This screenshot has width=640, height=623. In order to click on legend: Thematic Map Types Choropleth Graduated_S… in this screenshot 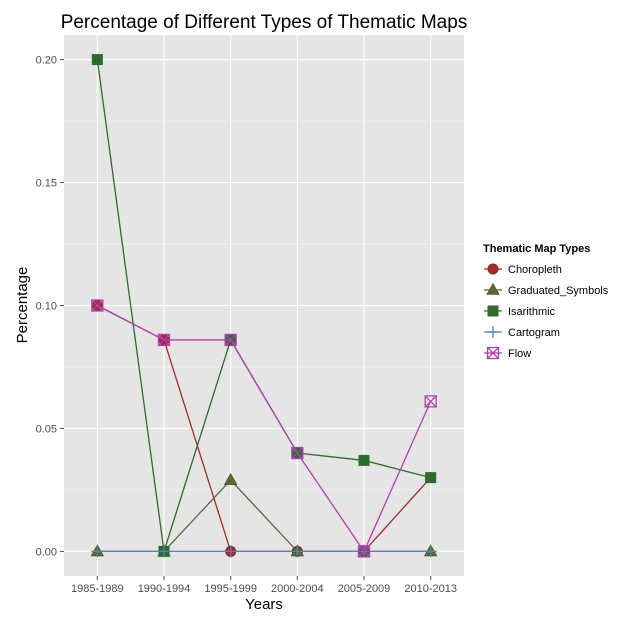, I will do `click(546, 301)`.